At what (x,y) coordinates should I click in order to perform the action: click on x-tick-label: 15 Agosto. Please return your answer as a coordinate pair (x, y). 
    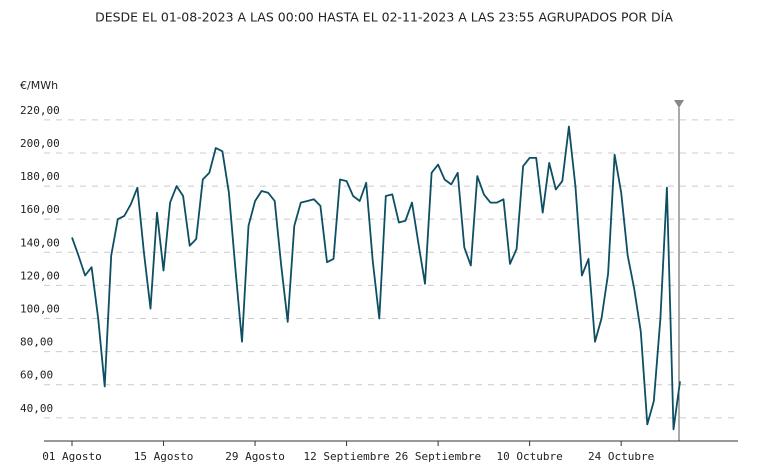
    Looking at the image, I should click on (164, 456).